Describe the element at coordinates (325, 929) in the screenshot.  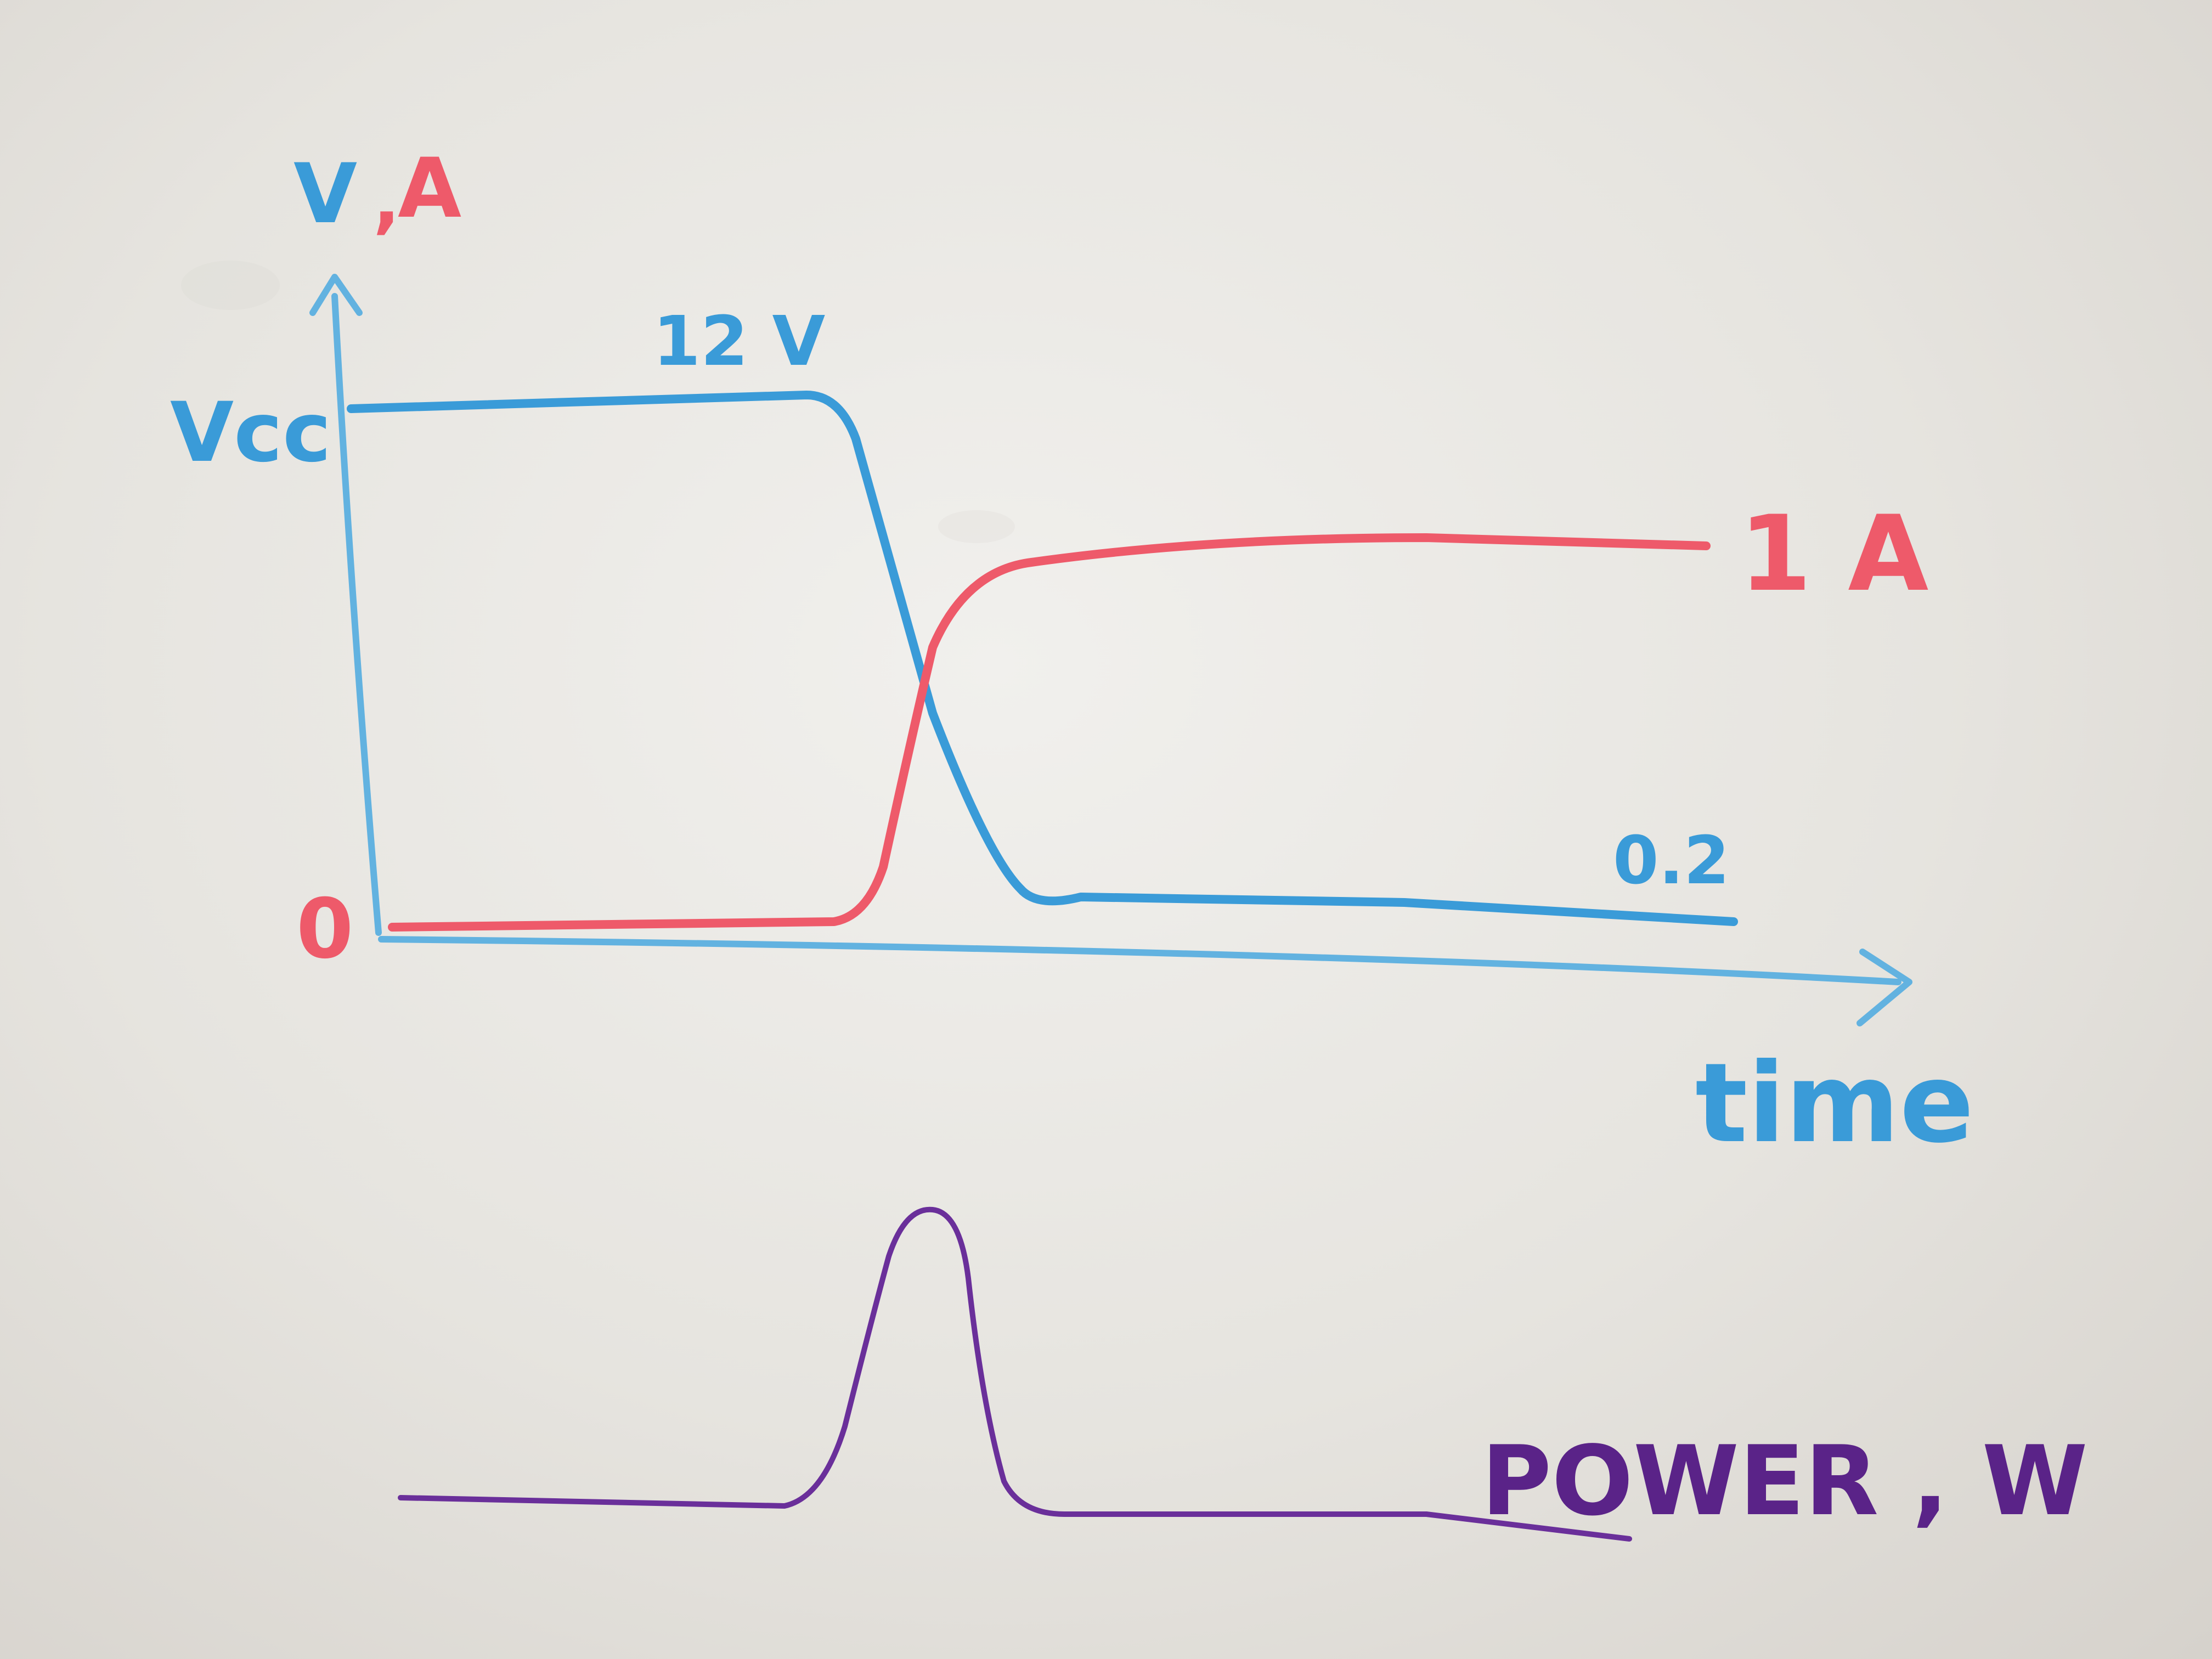
I see `zero-label: 0` at that location.